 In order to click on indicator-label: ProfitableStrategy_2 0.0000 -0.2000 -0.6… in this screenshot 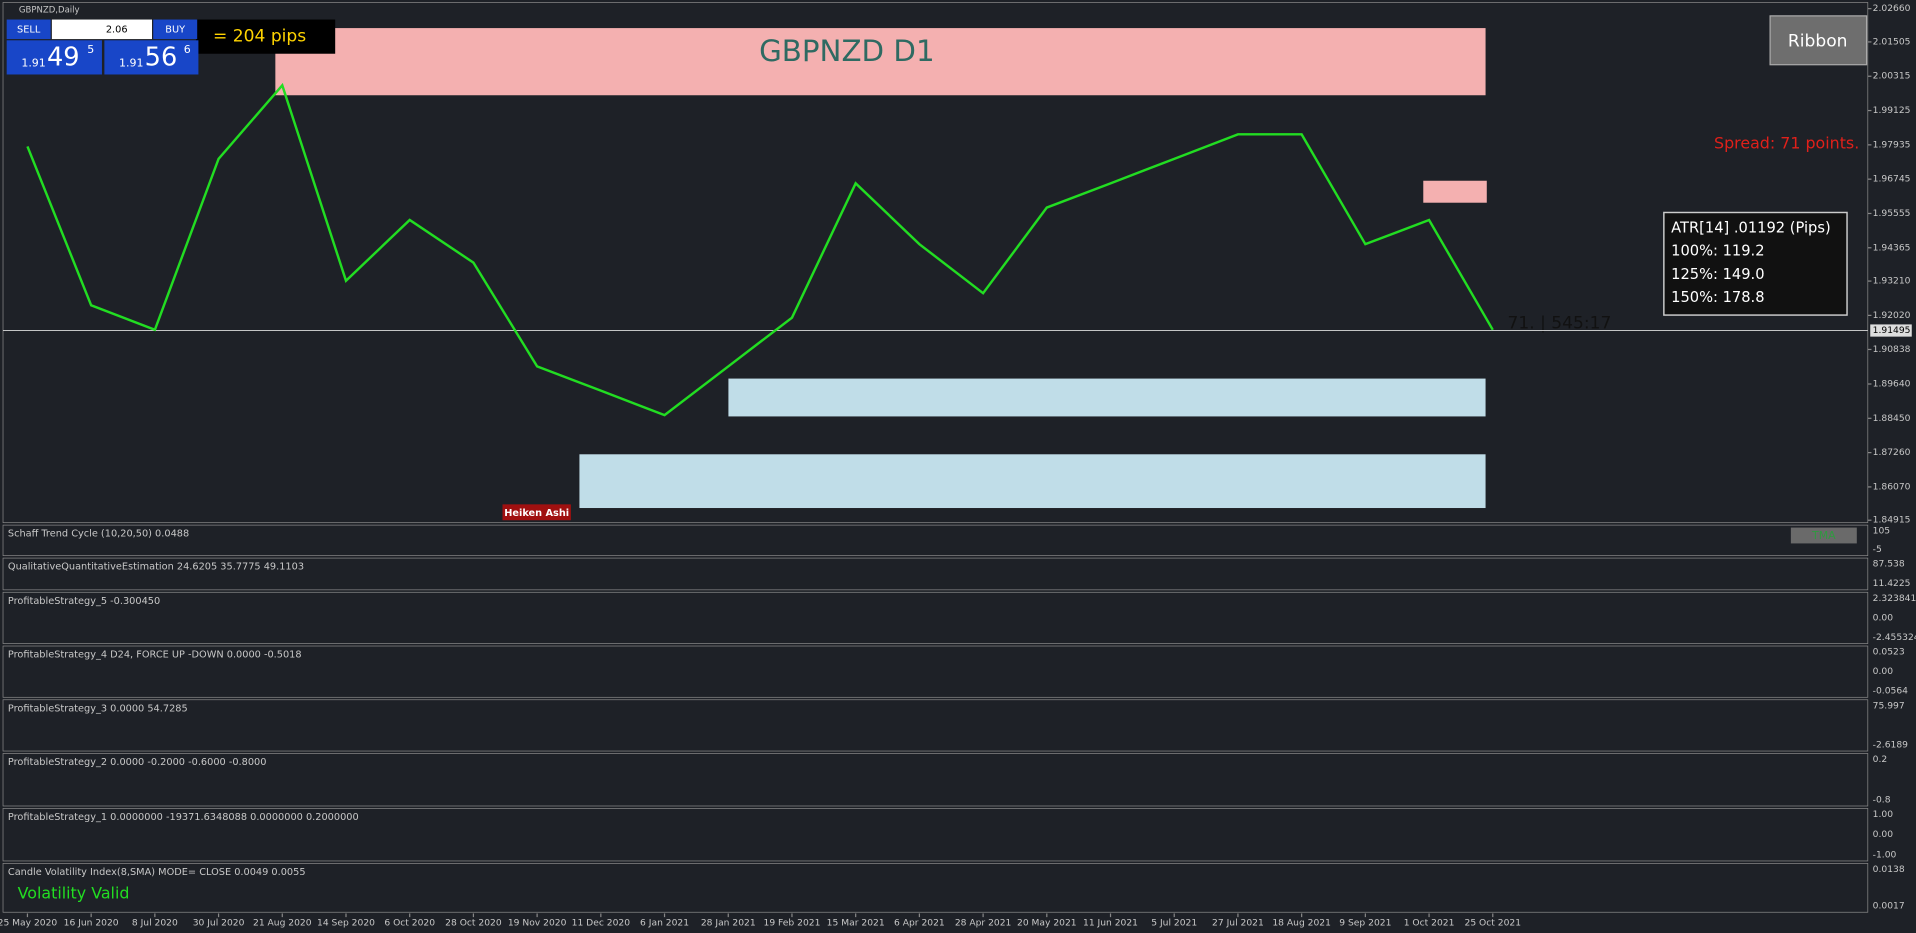, I will do `click(137, 762)`.